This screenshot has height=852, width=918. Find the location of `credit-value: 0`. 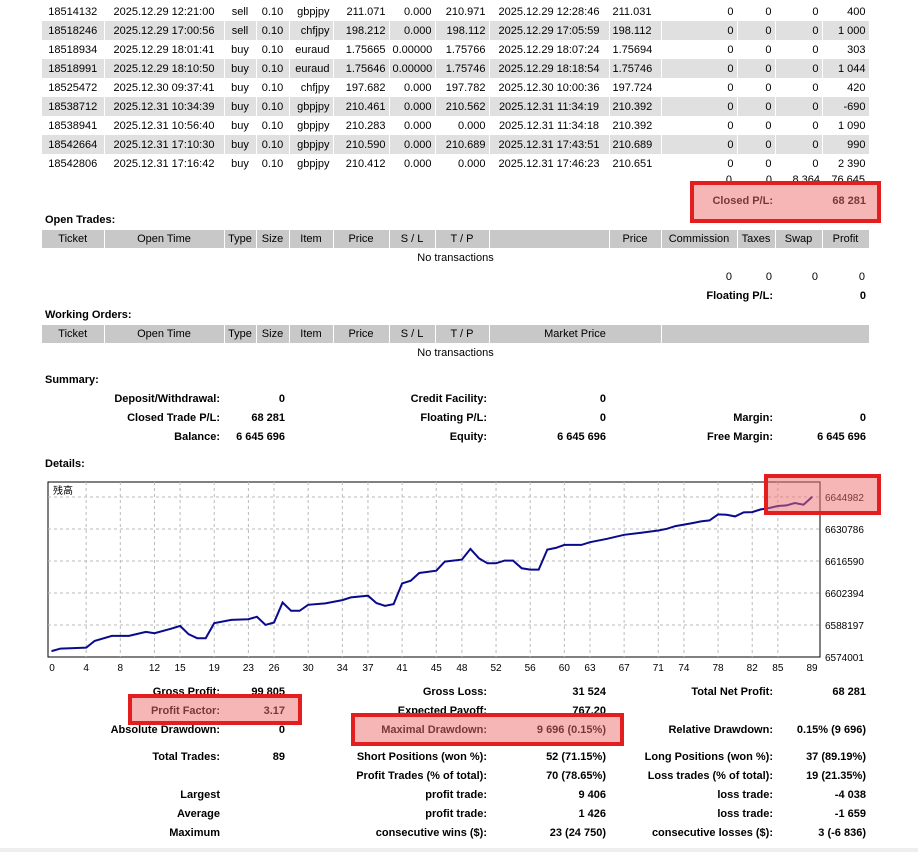

credit-value: 0 is located at coordinates (602, 399).